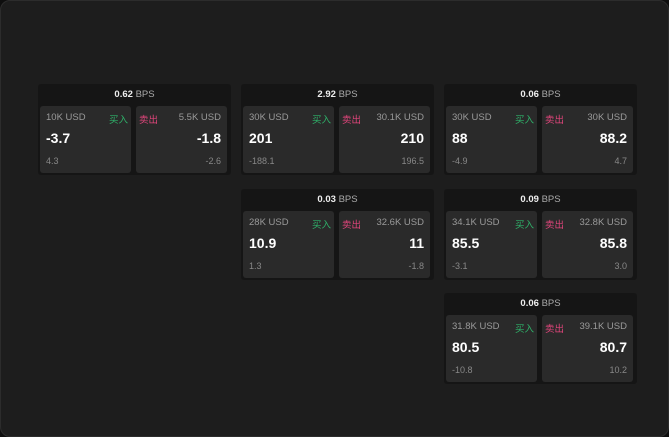 This screenshot has height=437, width=669. Describe the element at coordinates (620, 266) in the screenshot. I see `ask-change: 3.0` at that location.